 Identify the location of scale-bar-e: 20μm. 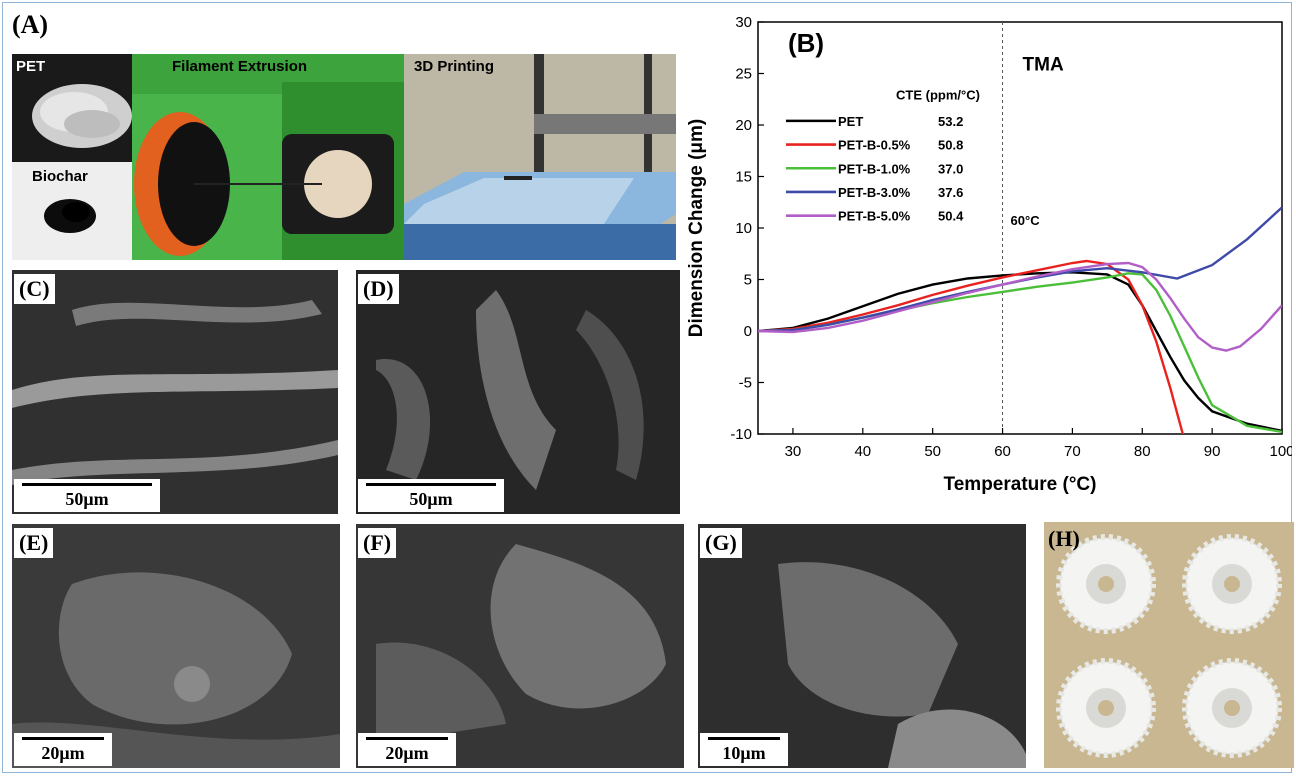
(63, 749).